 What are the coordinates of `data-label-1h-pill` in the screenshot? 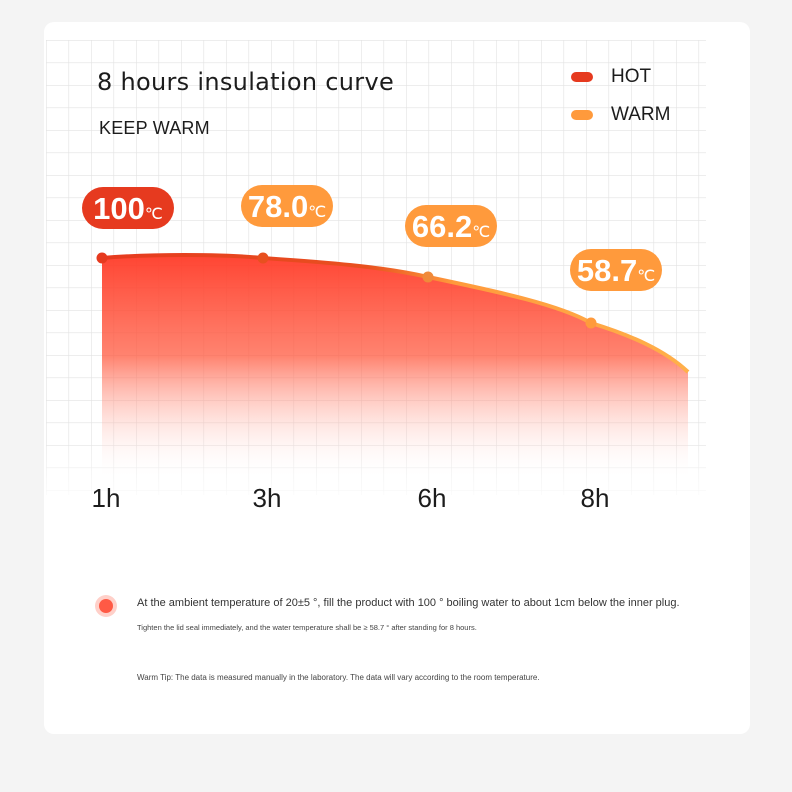 It's located at (128, 208).